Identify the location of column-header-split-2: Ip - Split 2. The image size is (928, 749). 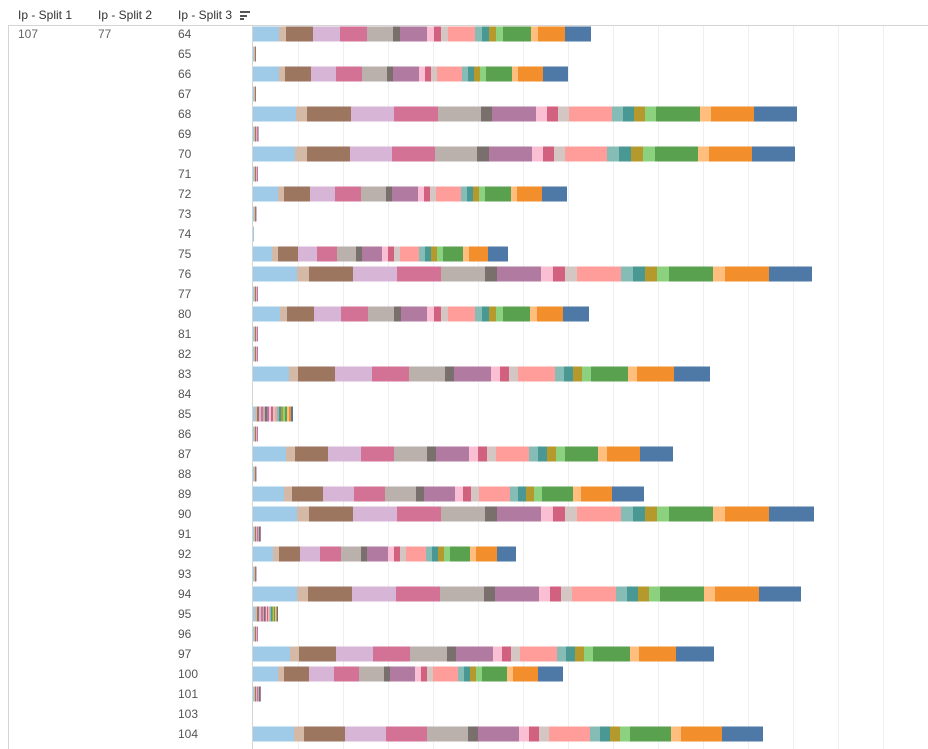
(125, 15).